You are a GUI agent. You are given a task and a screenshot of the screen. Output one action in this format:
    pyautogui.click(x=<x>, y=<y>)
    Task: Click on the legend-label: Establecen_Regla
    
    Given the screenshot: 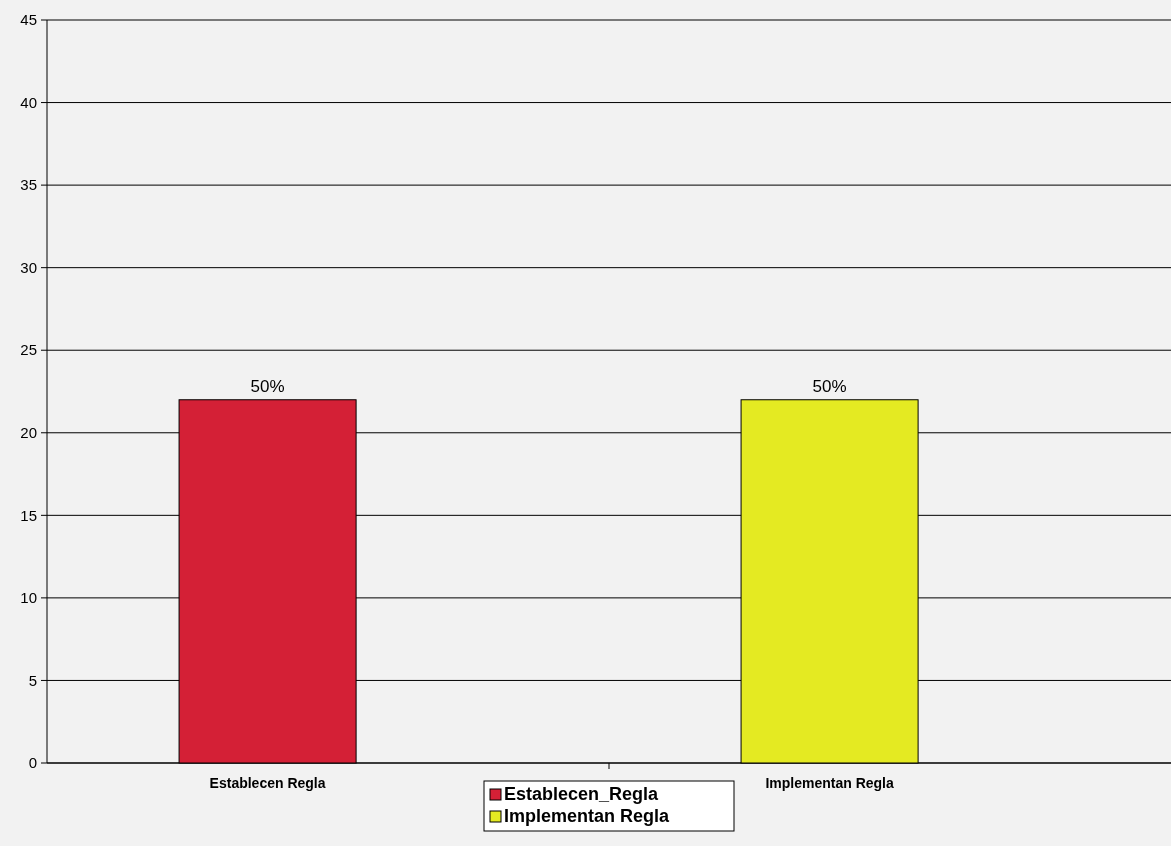 What is the action you would take?
    pyautogui.click(x=582, y=794)
    